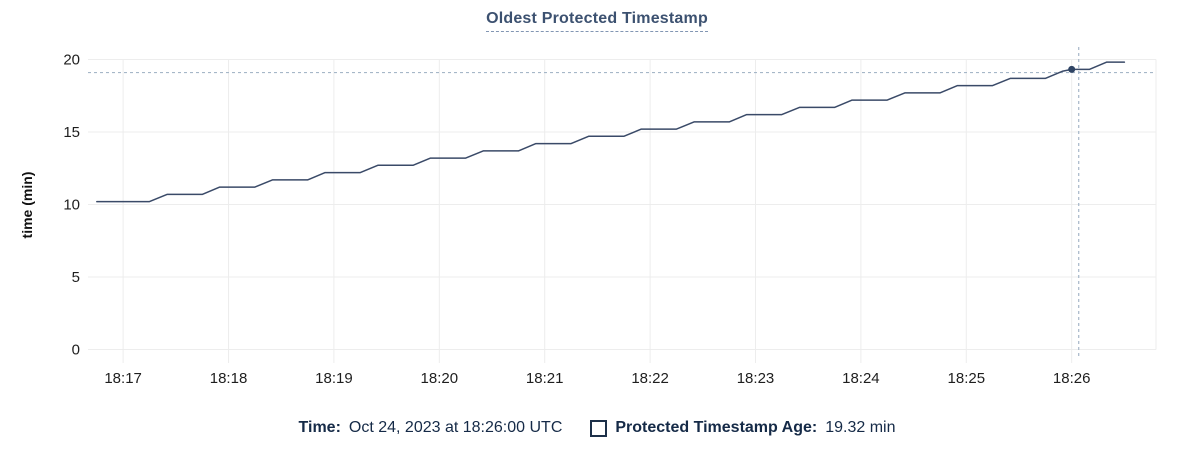  I want to click on legend-series-value: 19.32 min, so click(860, 427).